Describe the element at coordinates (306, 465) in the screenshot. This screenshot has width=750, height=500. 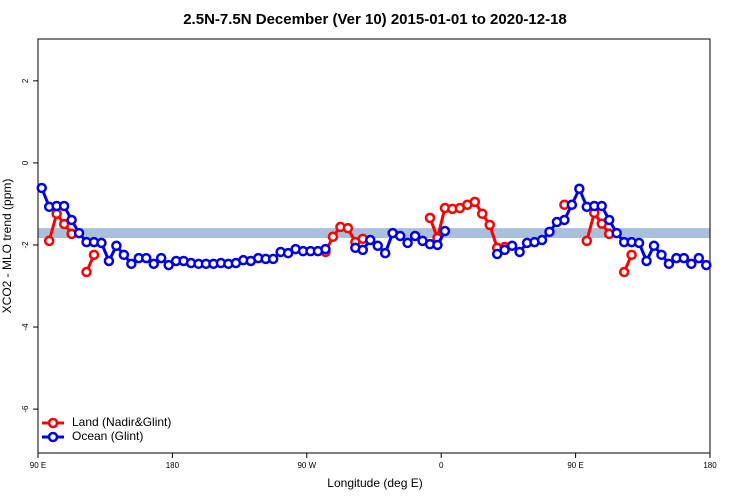
I see `x-tick-label: 90 W` at that location.